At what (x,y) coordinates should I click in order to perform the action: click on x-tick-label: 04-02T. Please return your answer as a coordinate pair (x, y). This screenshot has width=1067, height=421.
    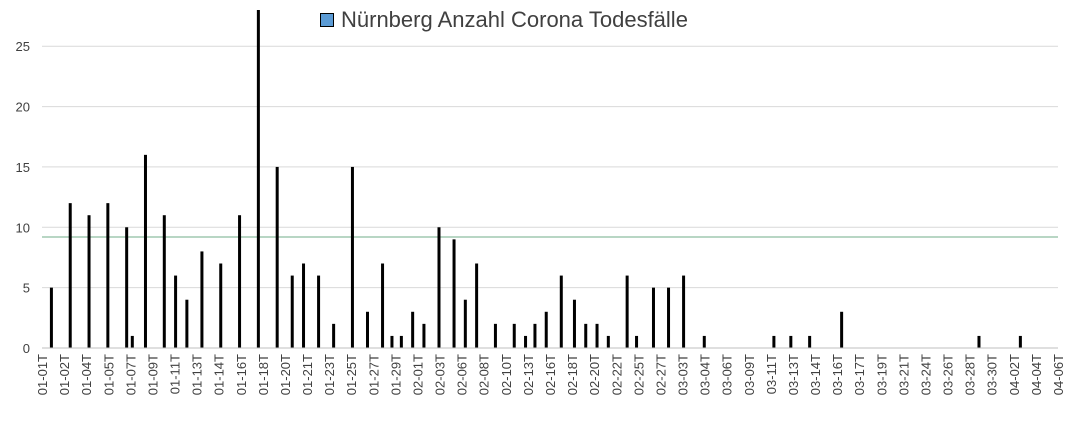
    Looking at the image, I should click on (1014, 374).